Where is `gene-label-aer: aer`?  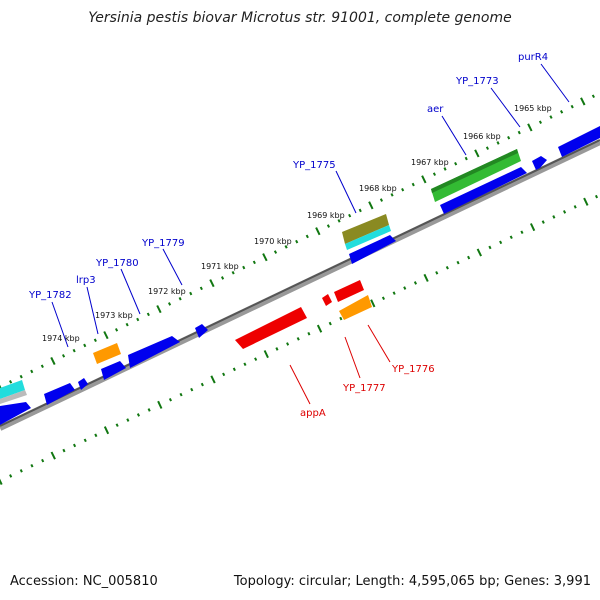
gene-label-aer: aer is located at coordinates (435, 109).